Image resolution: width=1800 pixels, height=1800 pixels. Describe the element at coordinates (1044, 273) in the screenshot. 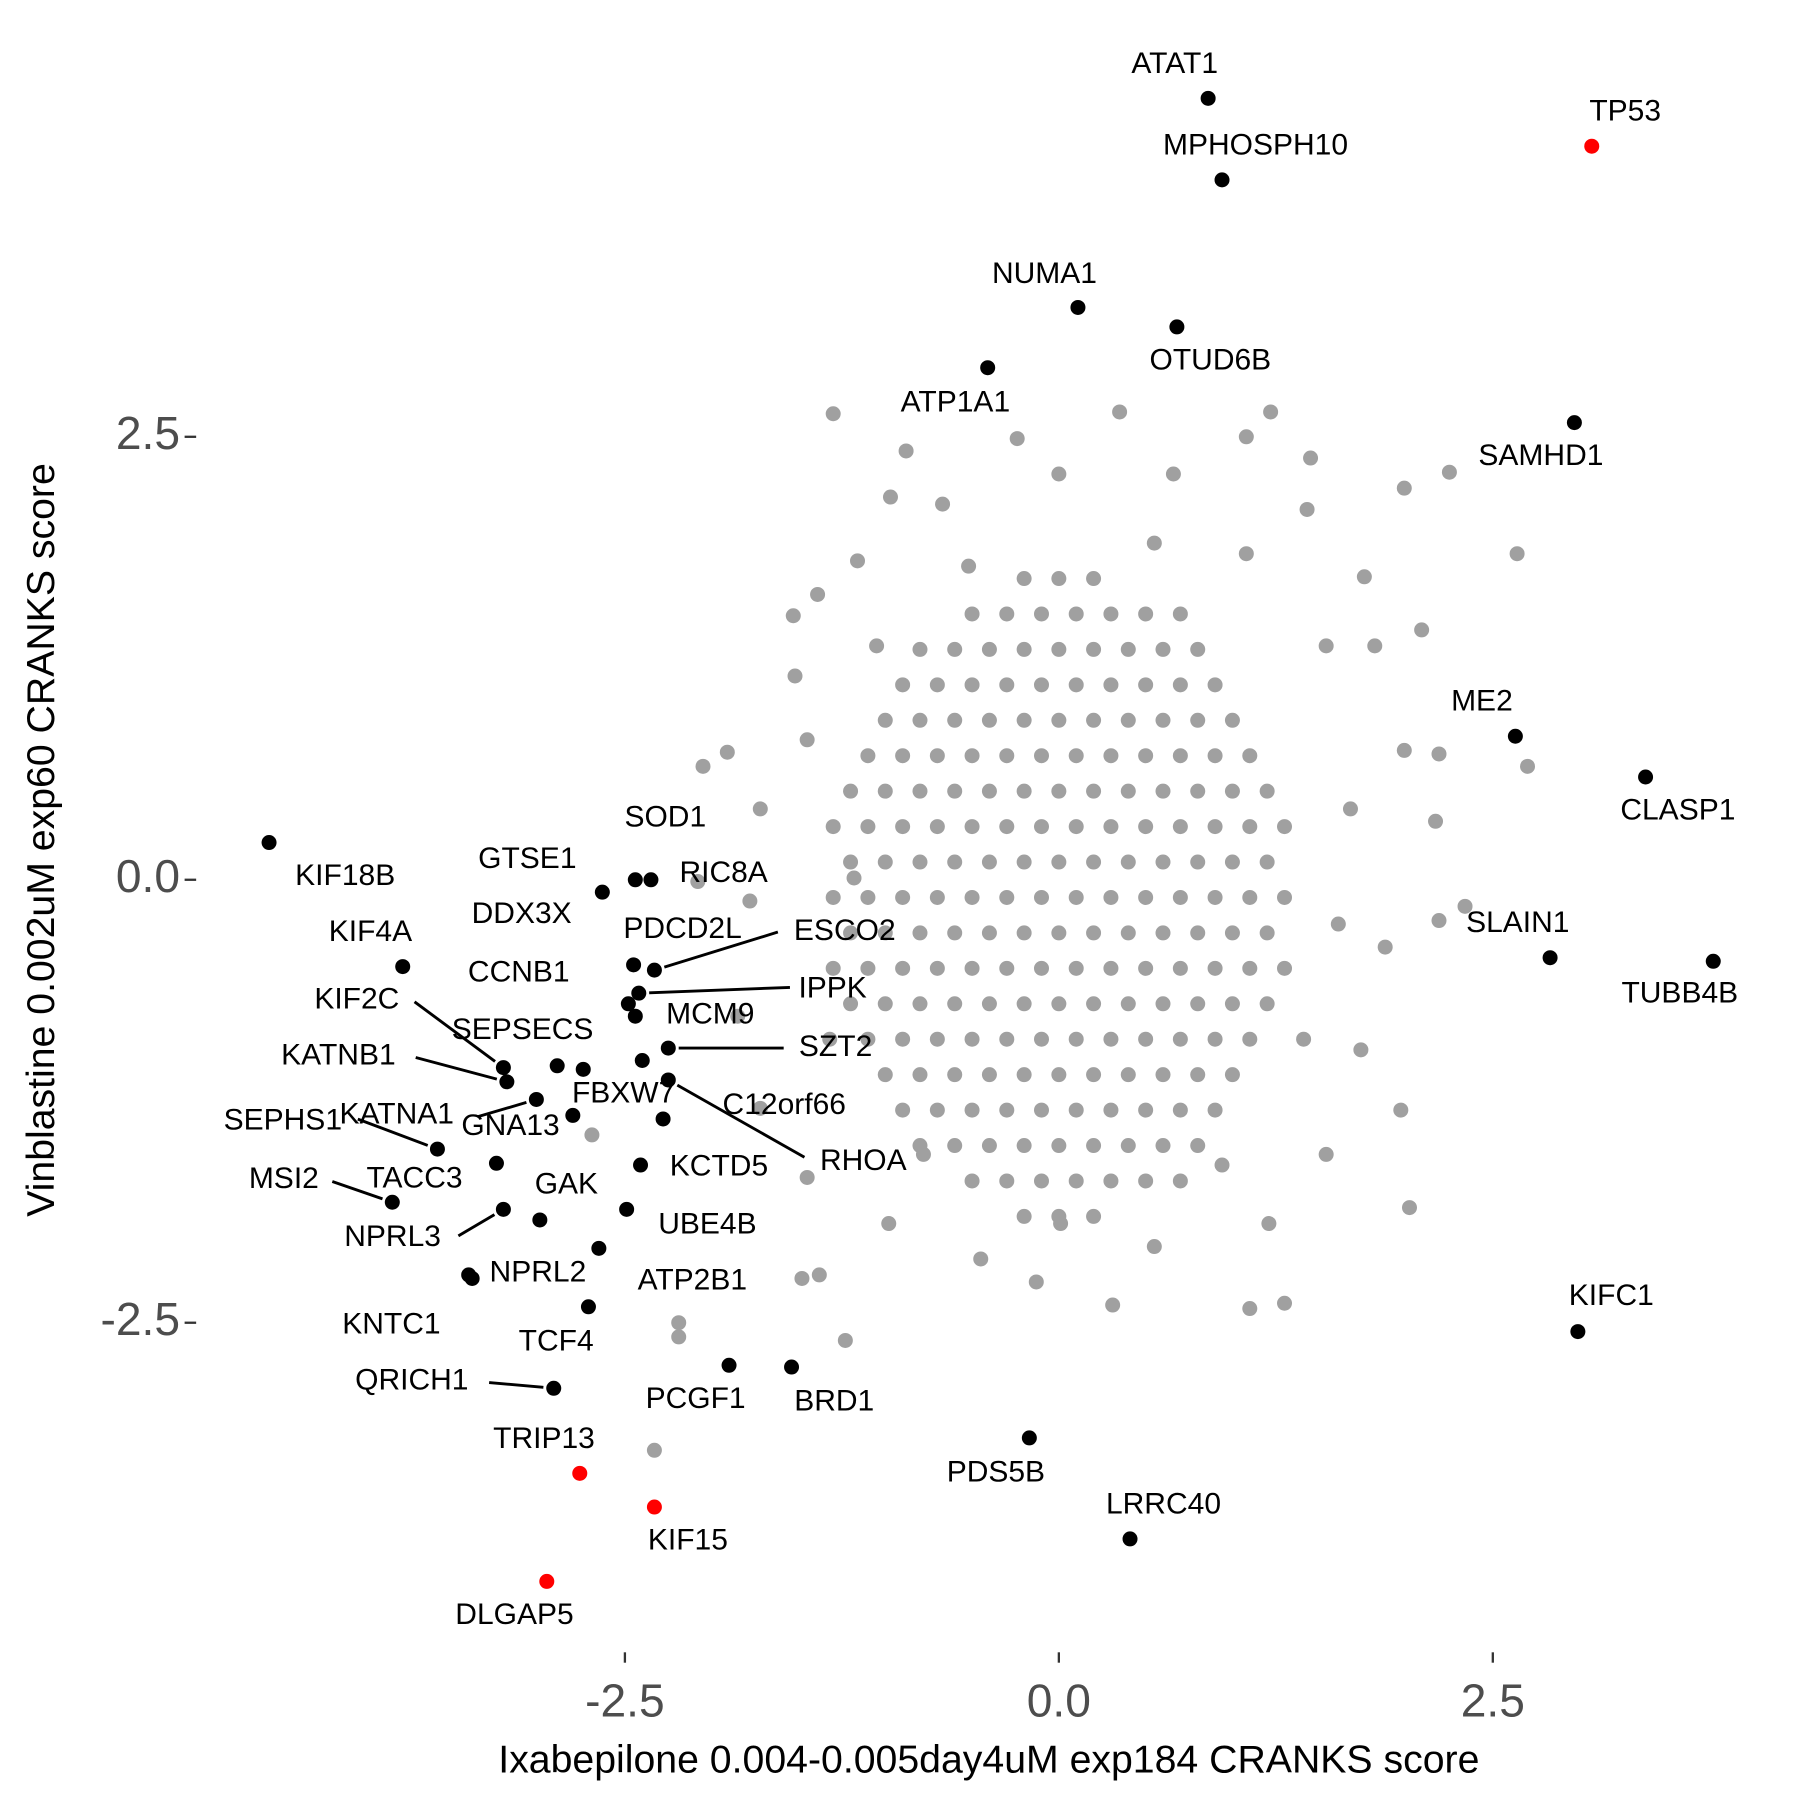

I see `point-label: NUMA1` at that location.